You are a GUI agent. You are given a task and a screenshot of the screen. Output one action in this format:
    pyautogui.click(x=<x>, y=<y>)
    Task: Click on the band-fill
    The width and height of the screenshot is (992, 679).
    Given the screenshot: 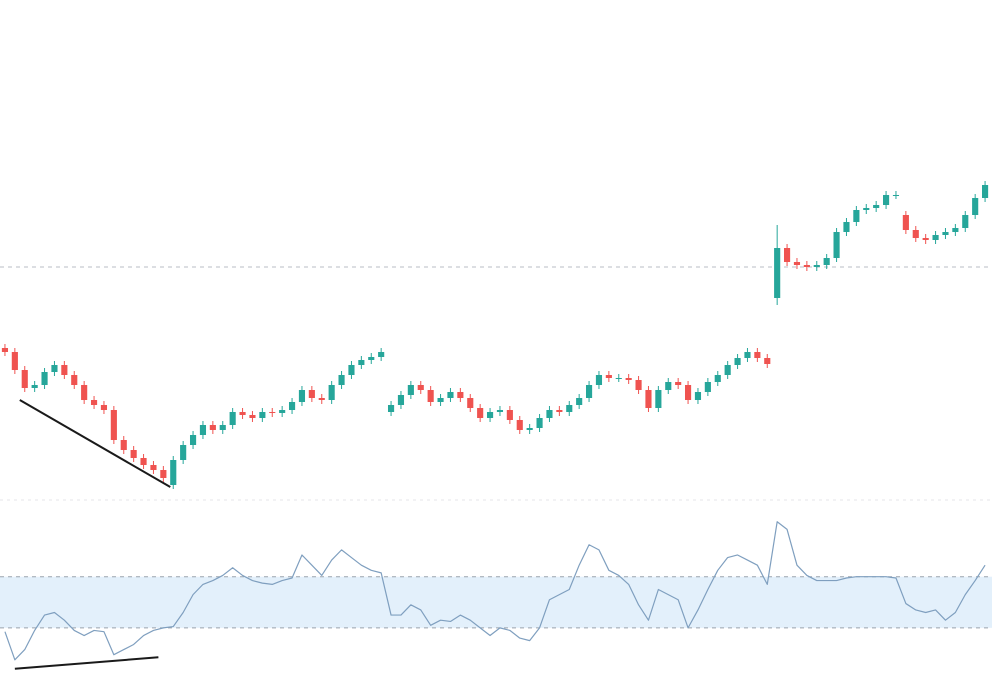 What is the action you would take?
    pyautogui.click(x=496, y=602)
    